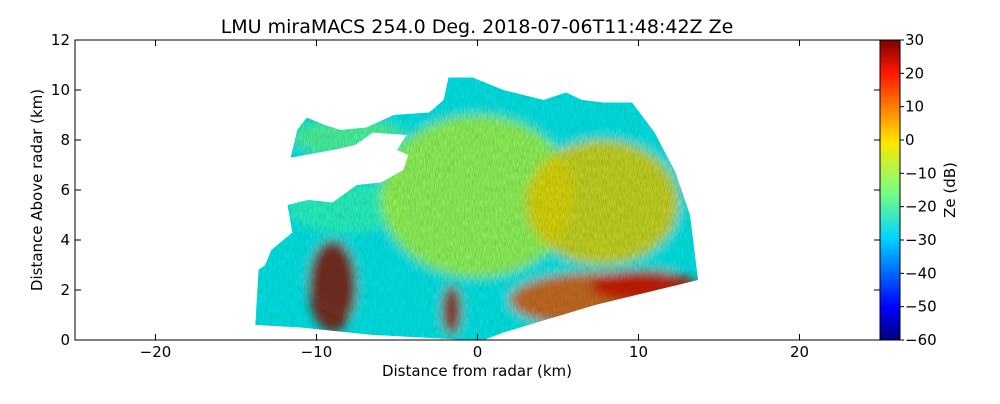  I want to click on colorbar-tick-label: −30, so click(921, 240).